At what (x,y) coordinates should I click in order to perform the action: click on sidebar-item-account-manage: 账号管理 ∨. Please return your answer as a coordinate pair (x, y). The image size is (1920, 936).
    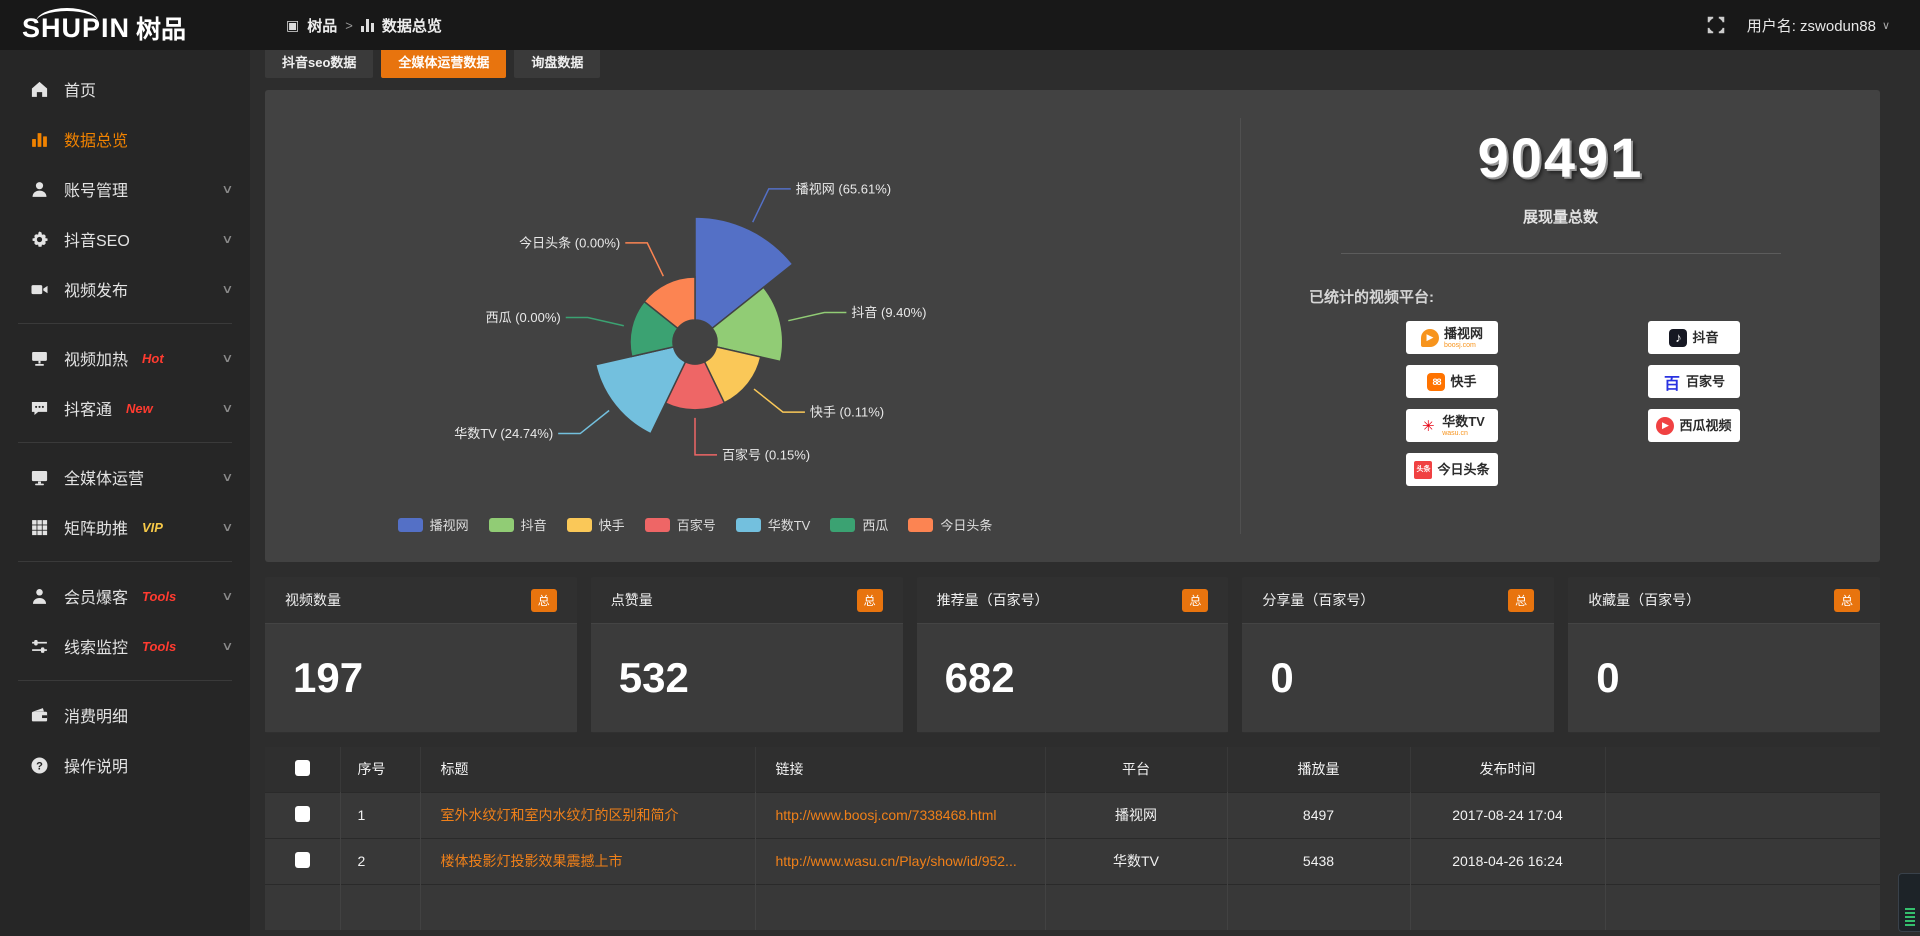
    Looking at the image, I should click on (125, 189).